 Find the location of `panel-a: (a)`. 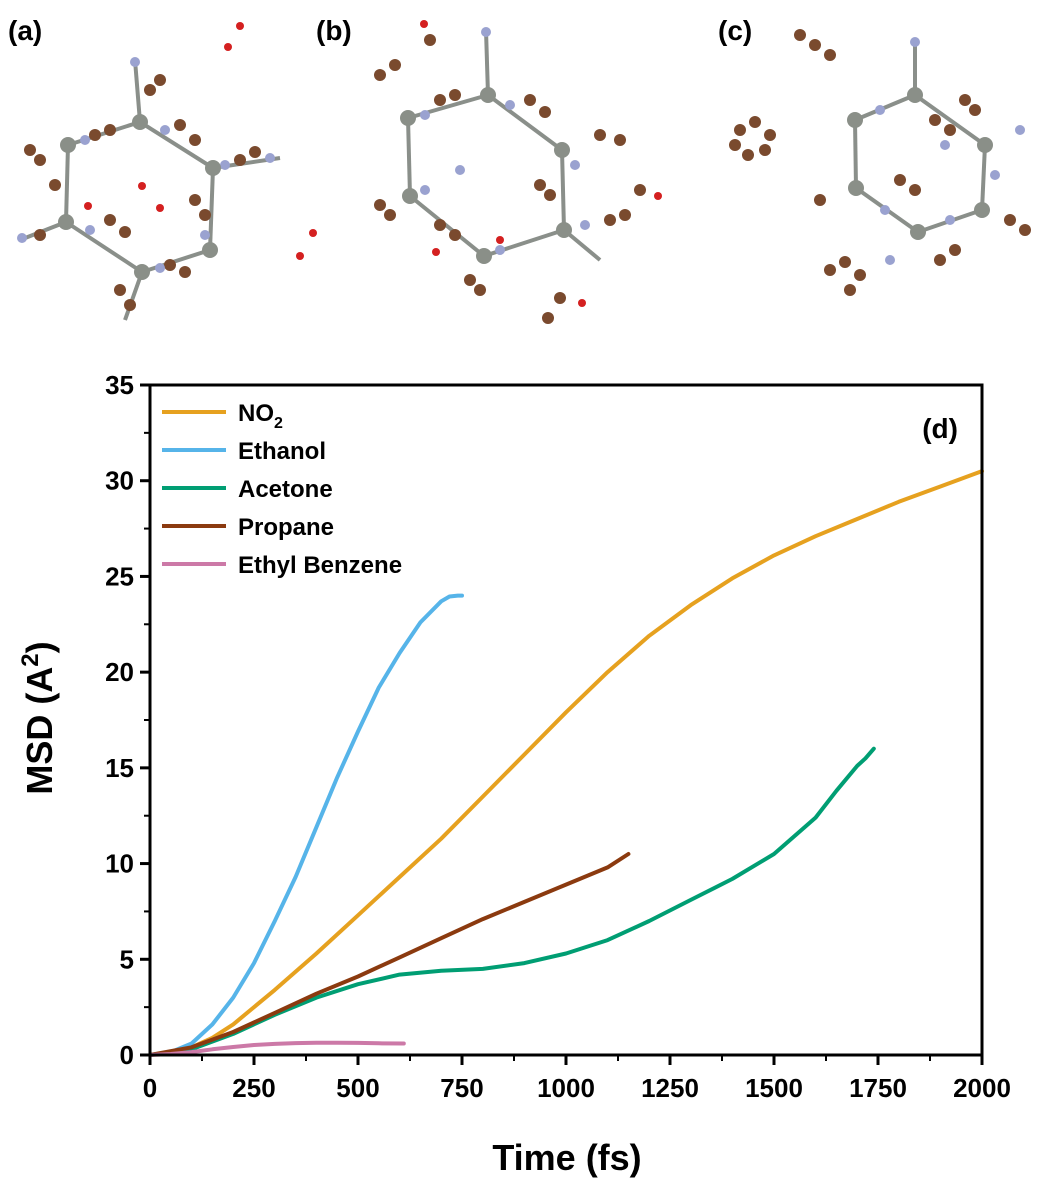

panel-a: (a) is located at coordinates (162, 168).